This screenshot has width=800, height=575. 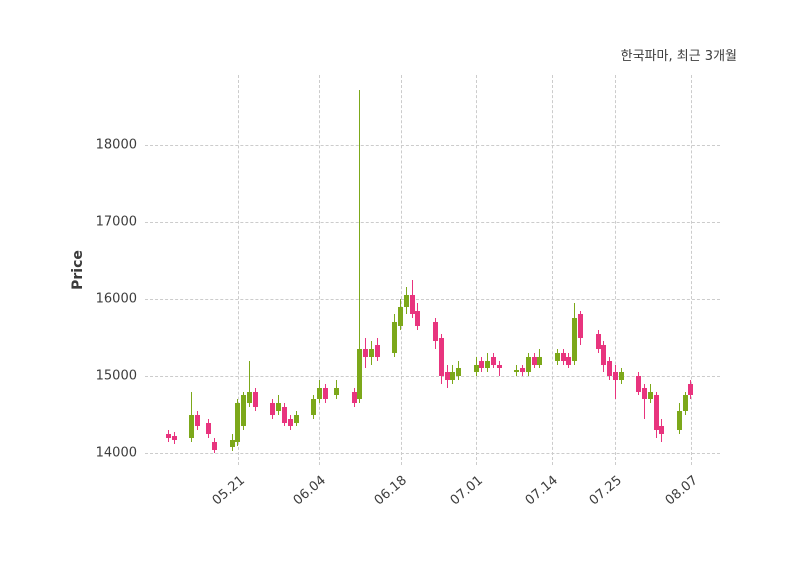 What do you see at coordinates (542, 491) in the screenshot?
I see `x-tick-label: 07.14` at bounding box center [542, 491].